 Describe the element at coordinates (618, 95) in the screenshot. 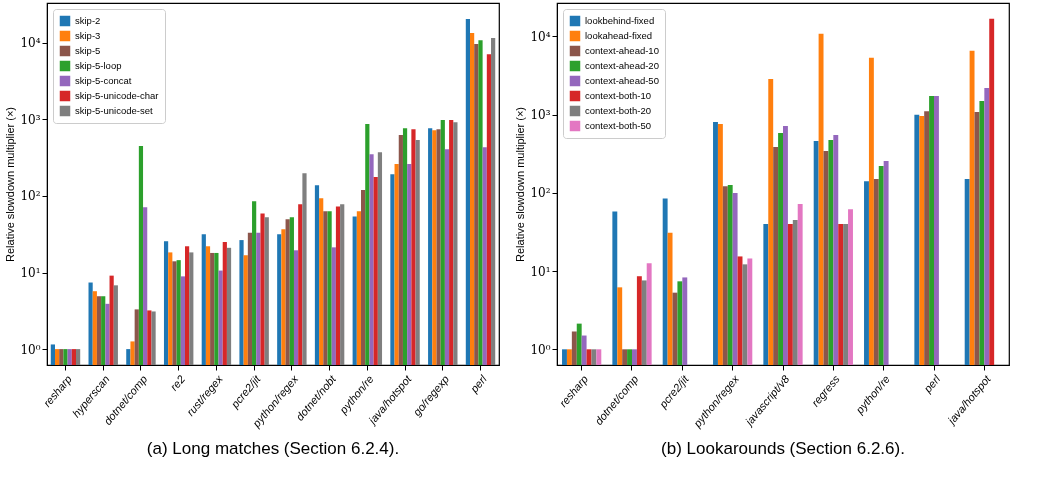

I see `legend-label: context-both-10` at that location.